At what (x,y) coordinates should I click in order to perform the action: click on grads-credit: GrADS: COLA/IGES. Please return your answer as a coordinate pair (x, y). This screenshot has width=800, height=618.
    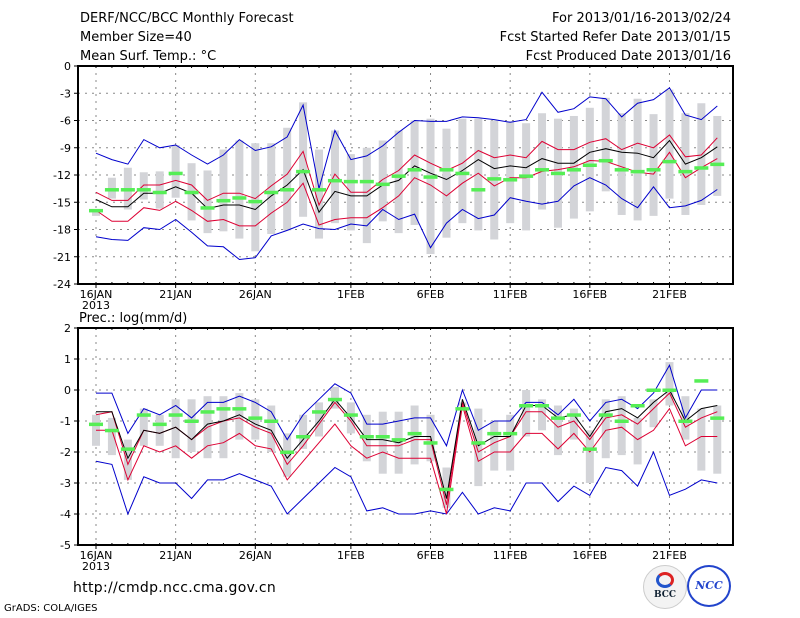
    Looking at the image, I should click on (51, 608).